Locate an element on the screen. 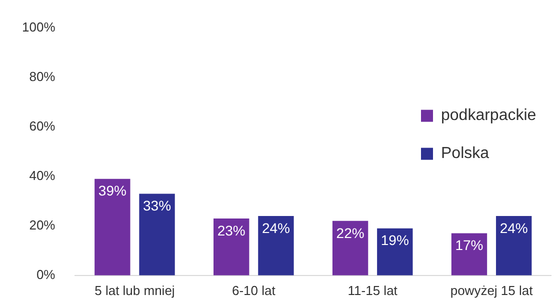 The height and width of the screenshot is (307, 555). y-tick-label: 60% is located at coordinates (42, 126).